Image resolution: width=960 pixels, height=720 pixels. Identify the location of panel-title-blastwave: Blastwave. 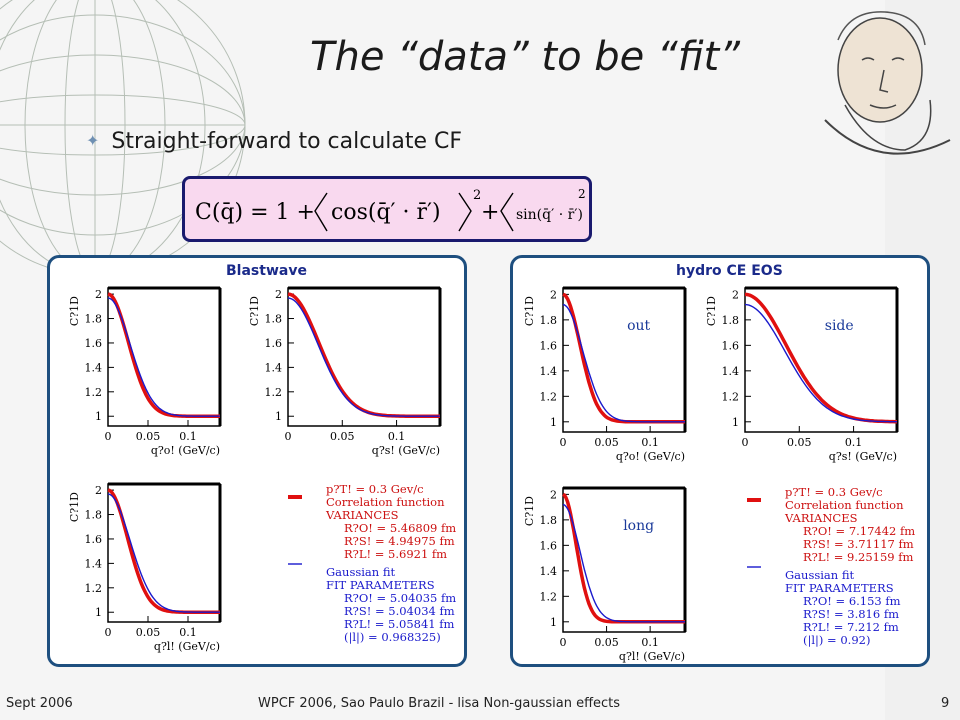
(266, 271).